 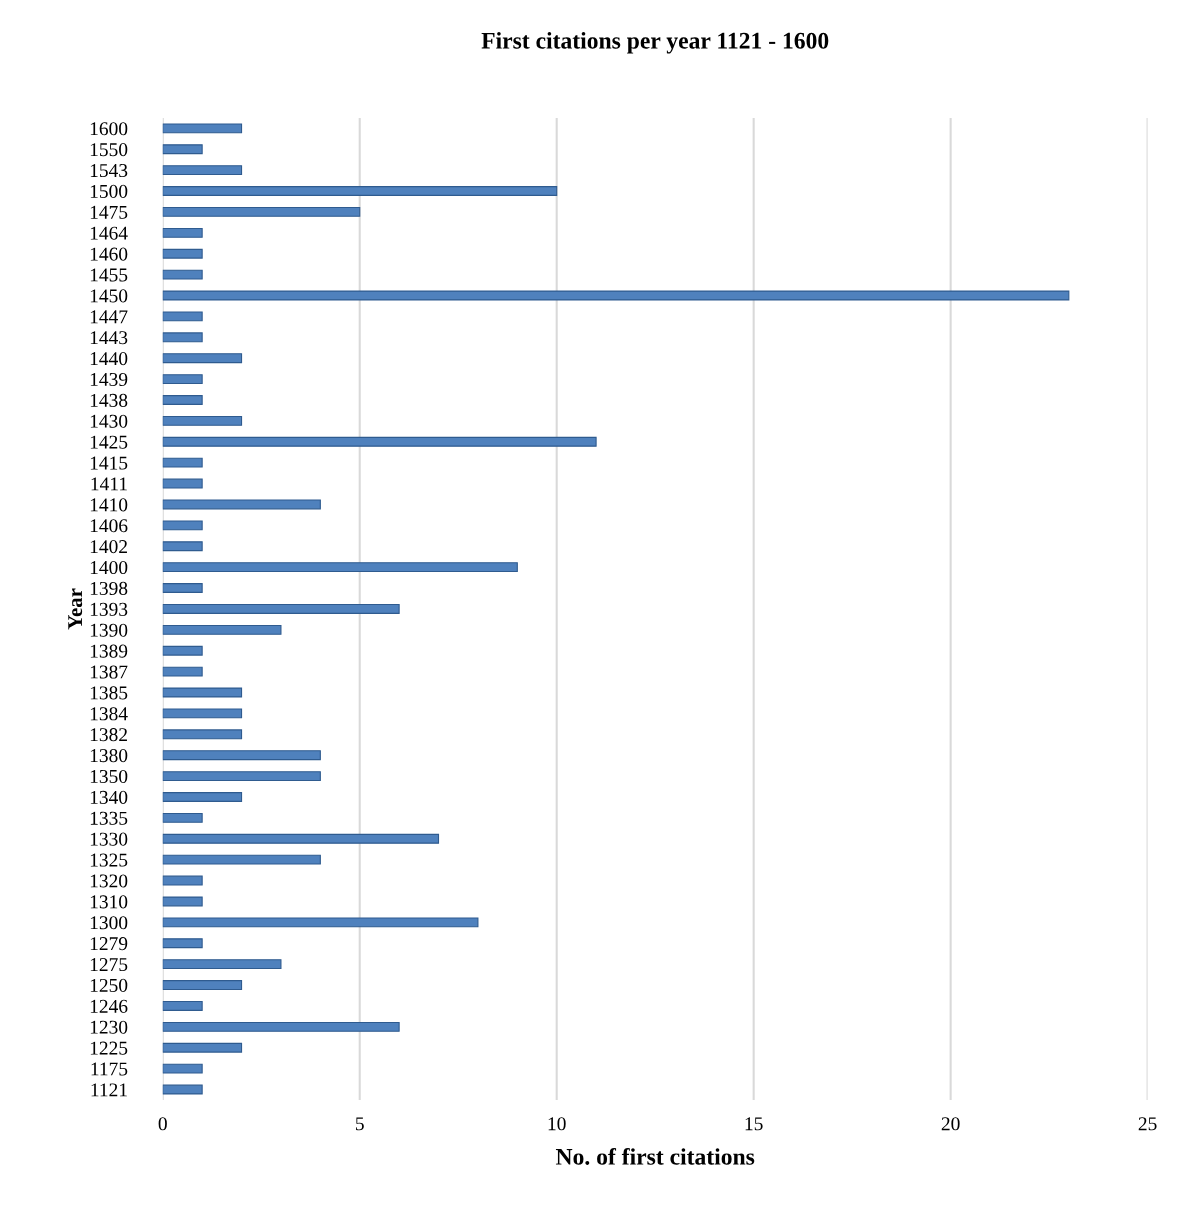 What do you see at coordinates (109, 442) in the screenshot?
I see `y-tick-label: 1425` at bounding box center [109, 442].